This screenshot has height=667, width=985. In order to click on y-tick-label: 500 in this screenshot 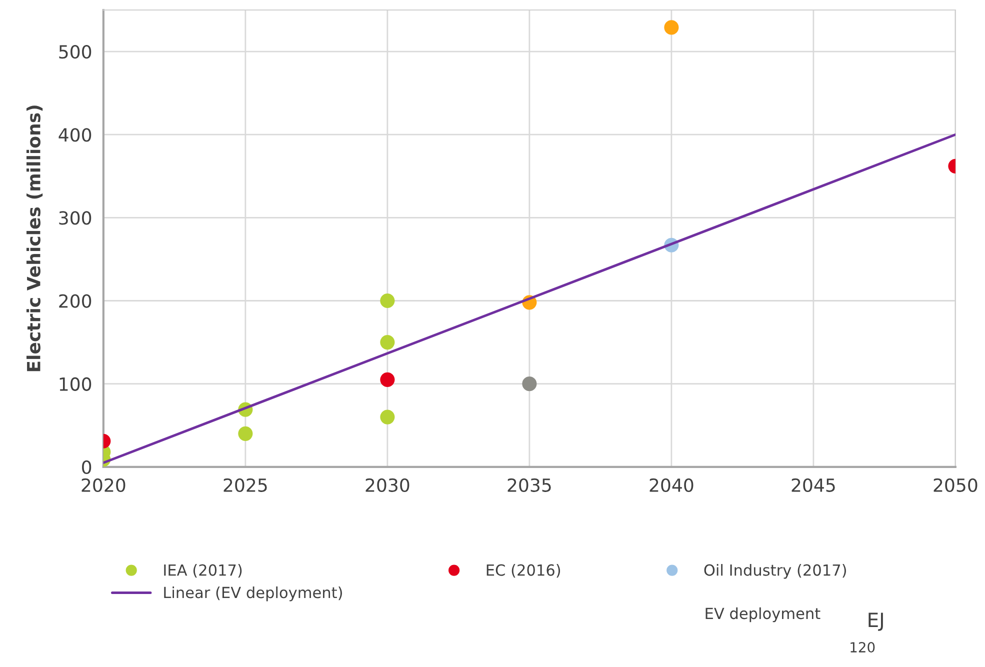, I will do `click(75, 52)`.